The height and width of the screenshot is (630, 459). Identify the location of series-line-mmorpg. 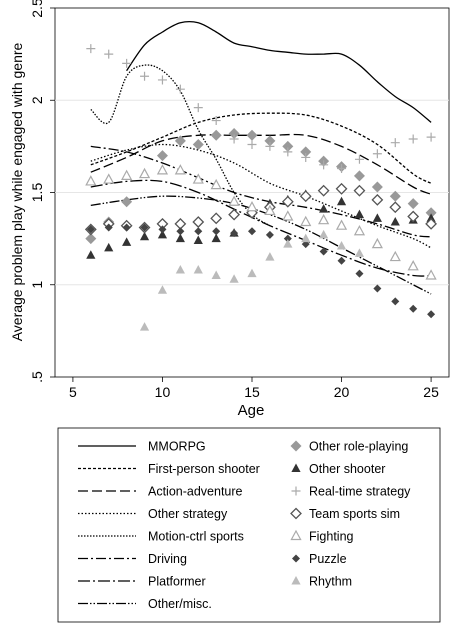
(279, 71).